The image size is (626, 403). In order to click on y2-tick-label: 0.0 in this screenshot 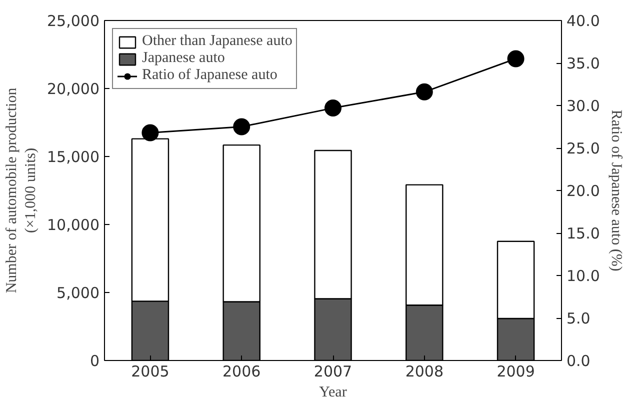, I will do `click(578, 361)`.